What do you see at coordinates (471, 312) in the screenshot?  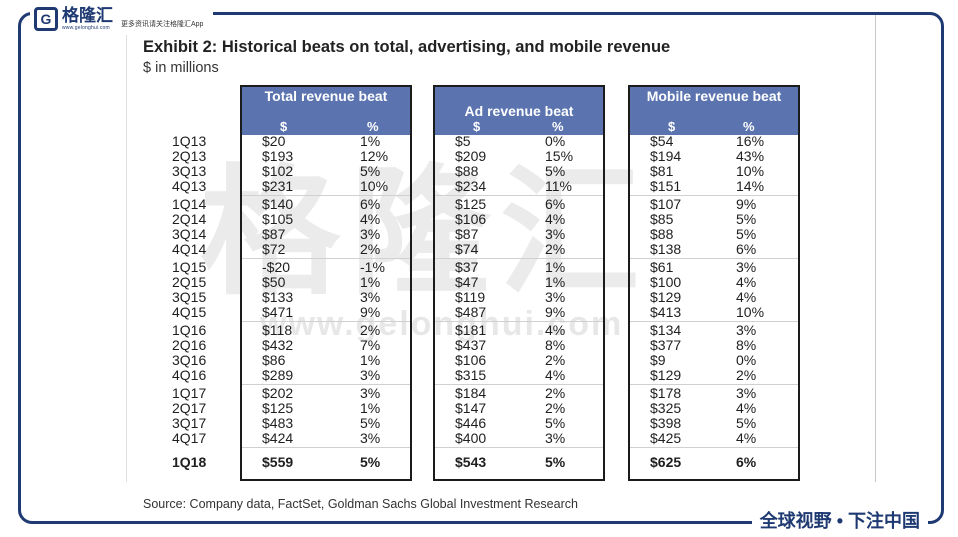 I see `cell-dollar: $487` at bounding box center [471, 312].